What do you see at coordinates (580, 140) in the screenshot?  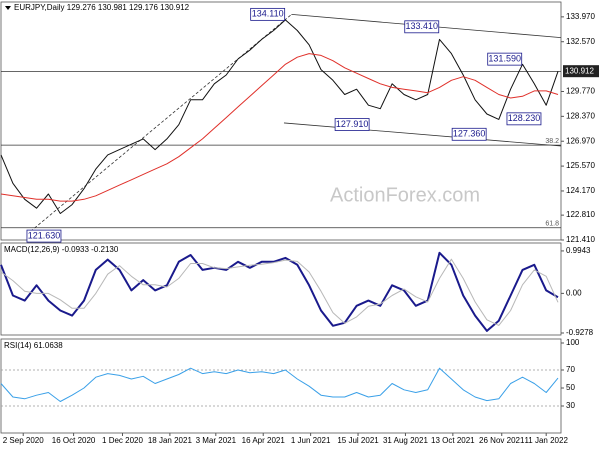 I see `y-tick-label: 126.970` at bounding box center [580, 140].